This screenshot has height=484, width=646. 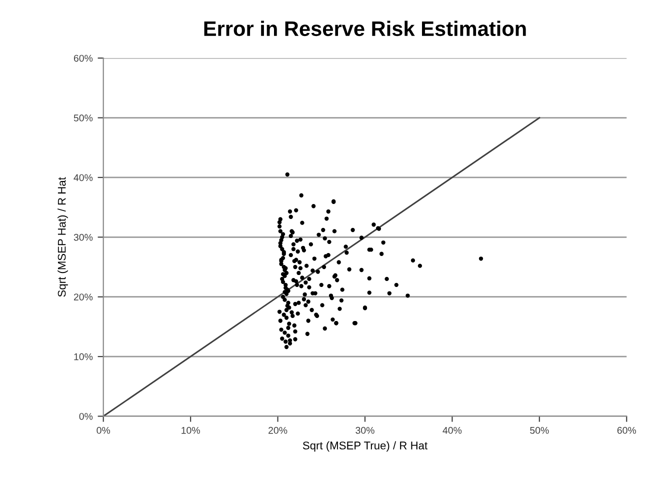 I want to click on x-axis-title: Sqrt (MSEP True) / R Hat, so click(x=365, y=446).